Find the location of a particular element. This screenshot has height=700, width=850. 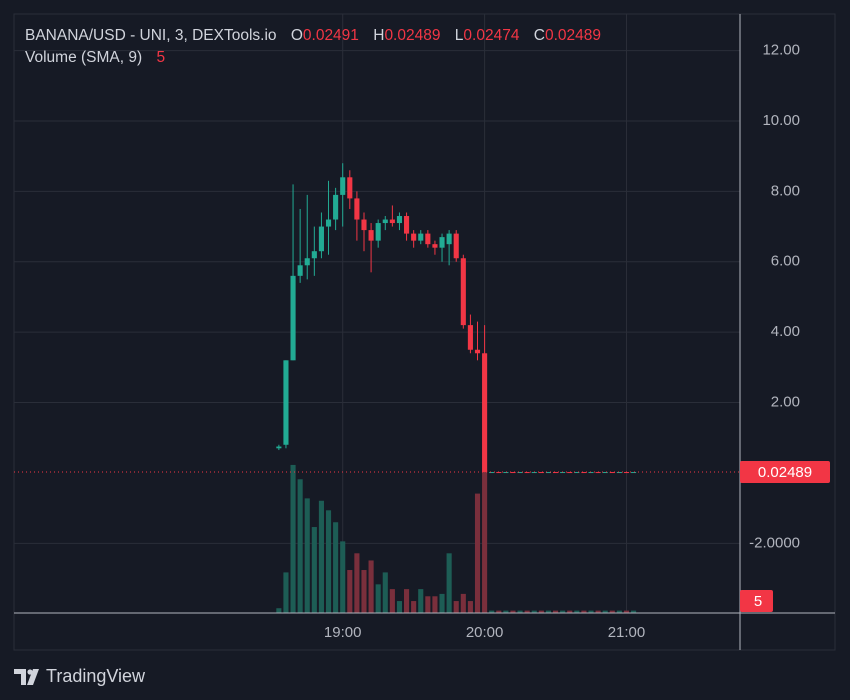

ohlc-value: 0.02474 is located at coordinates (491, 35).